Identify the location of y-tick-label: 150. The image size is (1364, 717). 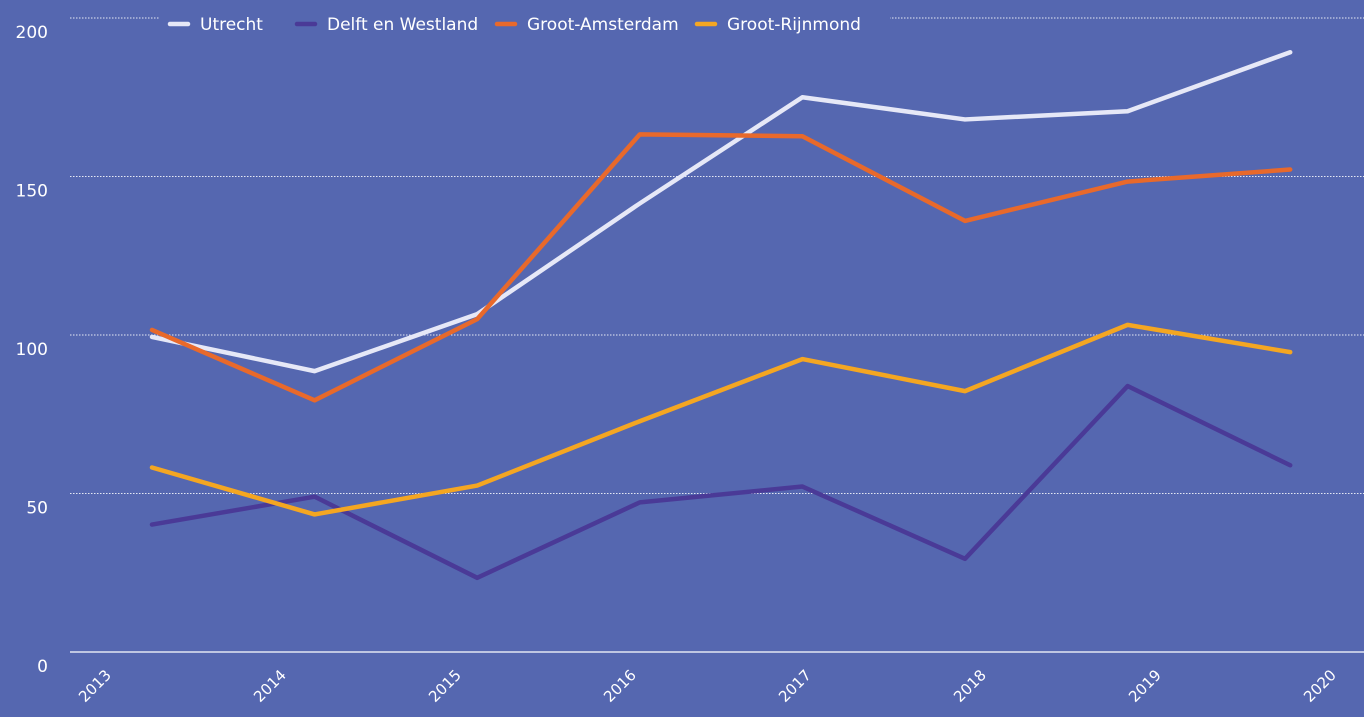
(32, 192).